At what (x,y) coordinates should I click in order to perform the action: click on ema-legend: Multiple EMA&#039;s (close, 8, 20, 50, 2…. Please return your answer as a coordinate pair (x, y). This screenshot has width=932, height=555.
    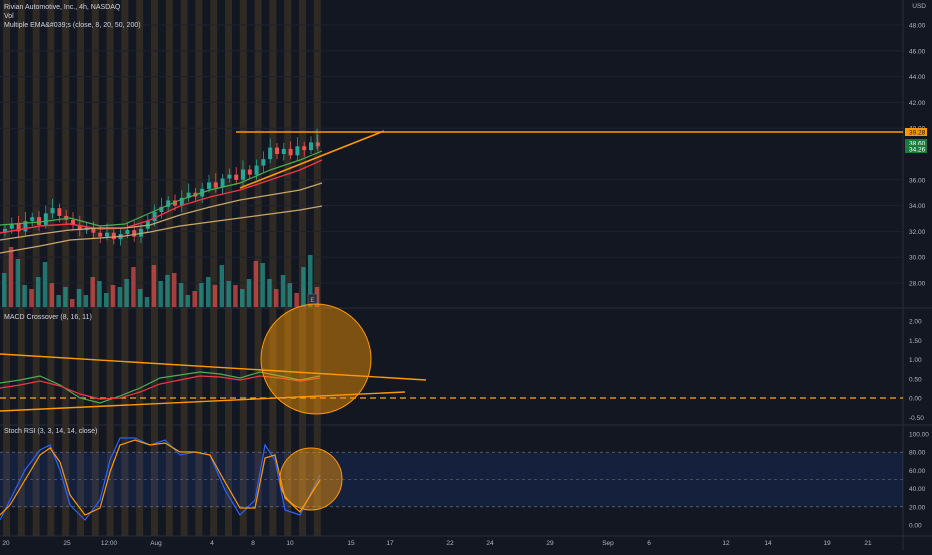
    Looking at the image, I should click on (72, 25).